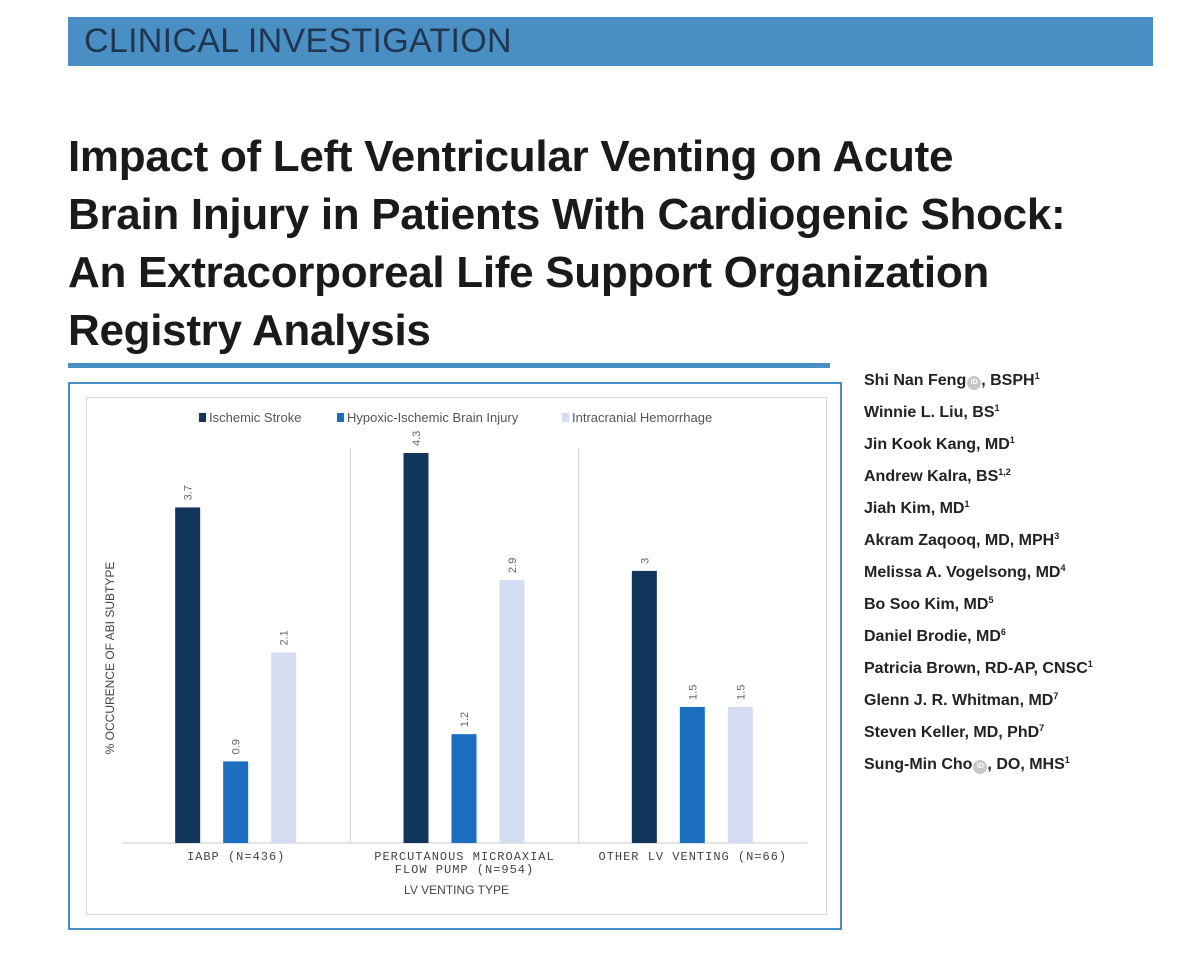 The image size is (1200, 953). What do you see at coordinates (937, 444) in the screenshot?
I see `author-name: Jin Kook Kang, MD` at bounding box center [937, 444].